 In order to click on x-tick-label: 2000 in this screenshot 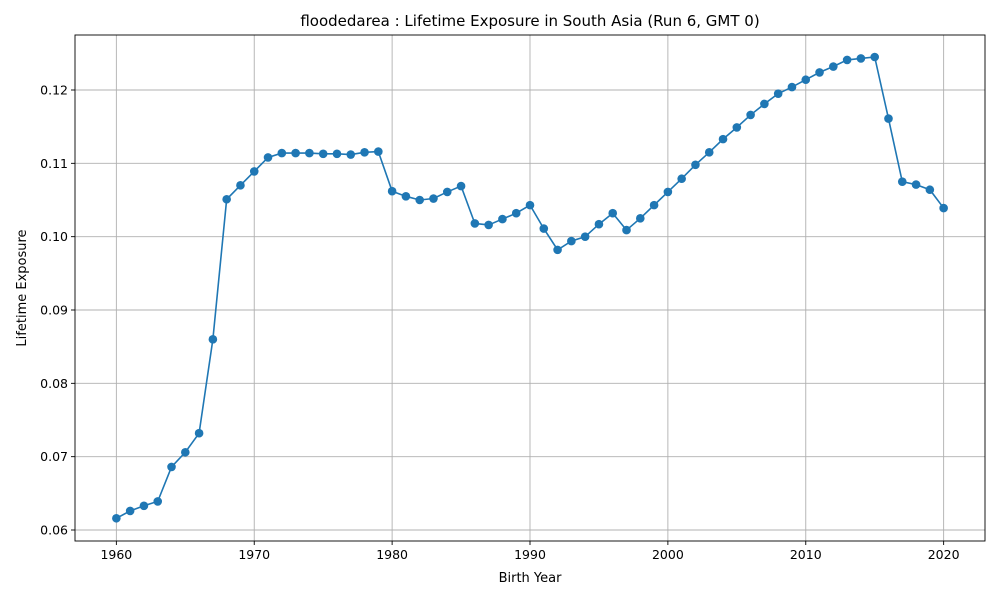, I will do `click(668, 554)`.